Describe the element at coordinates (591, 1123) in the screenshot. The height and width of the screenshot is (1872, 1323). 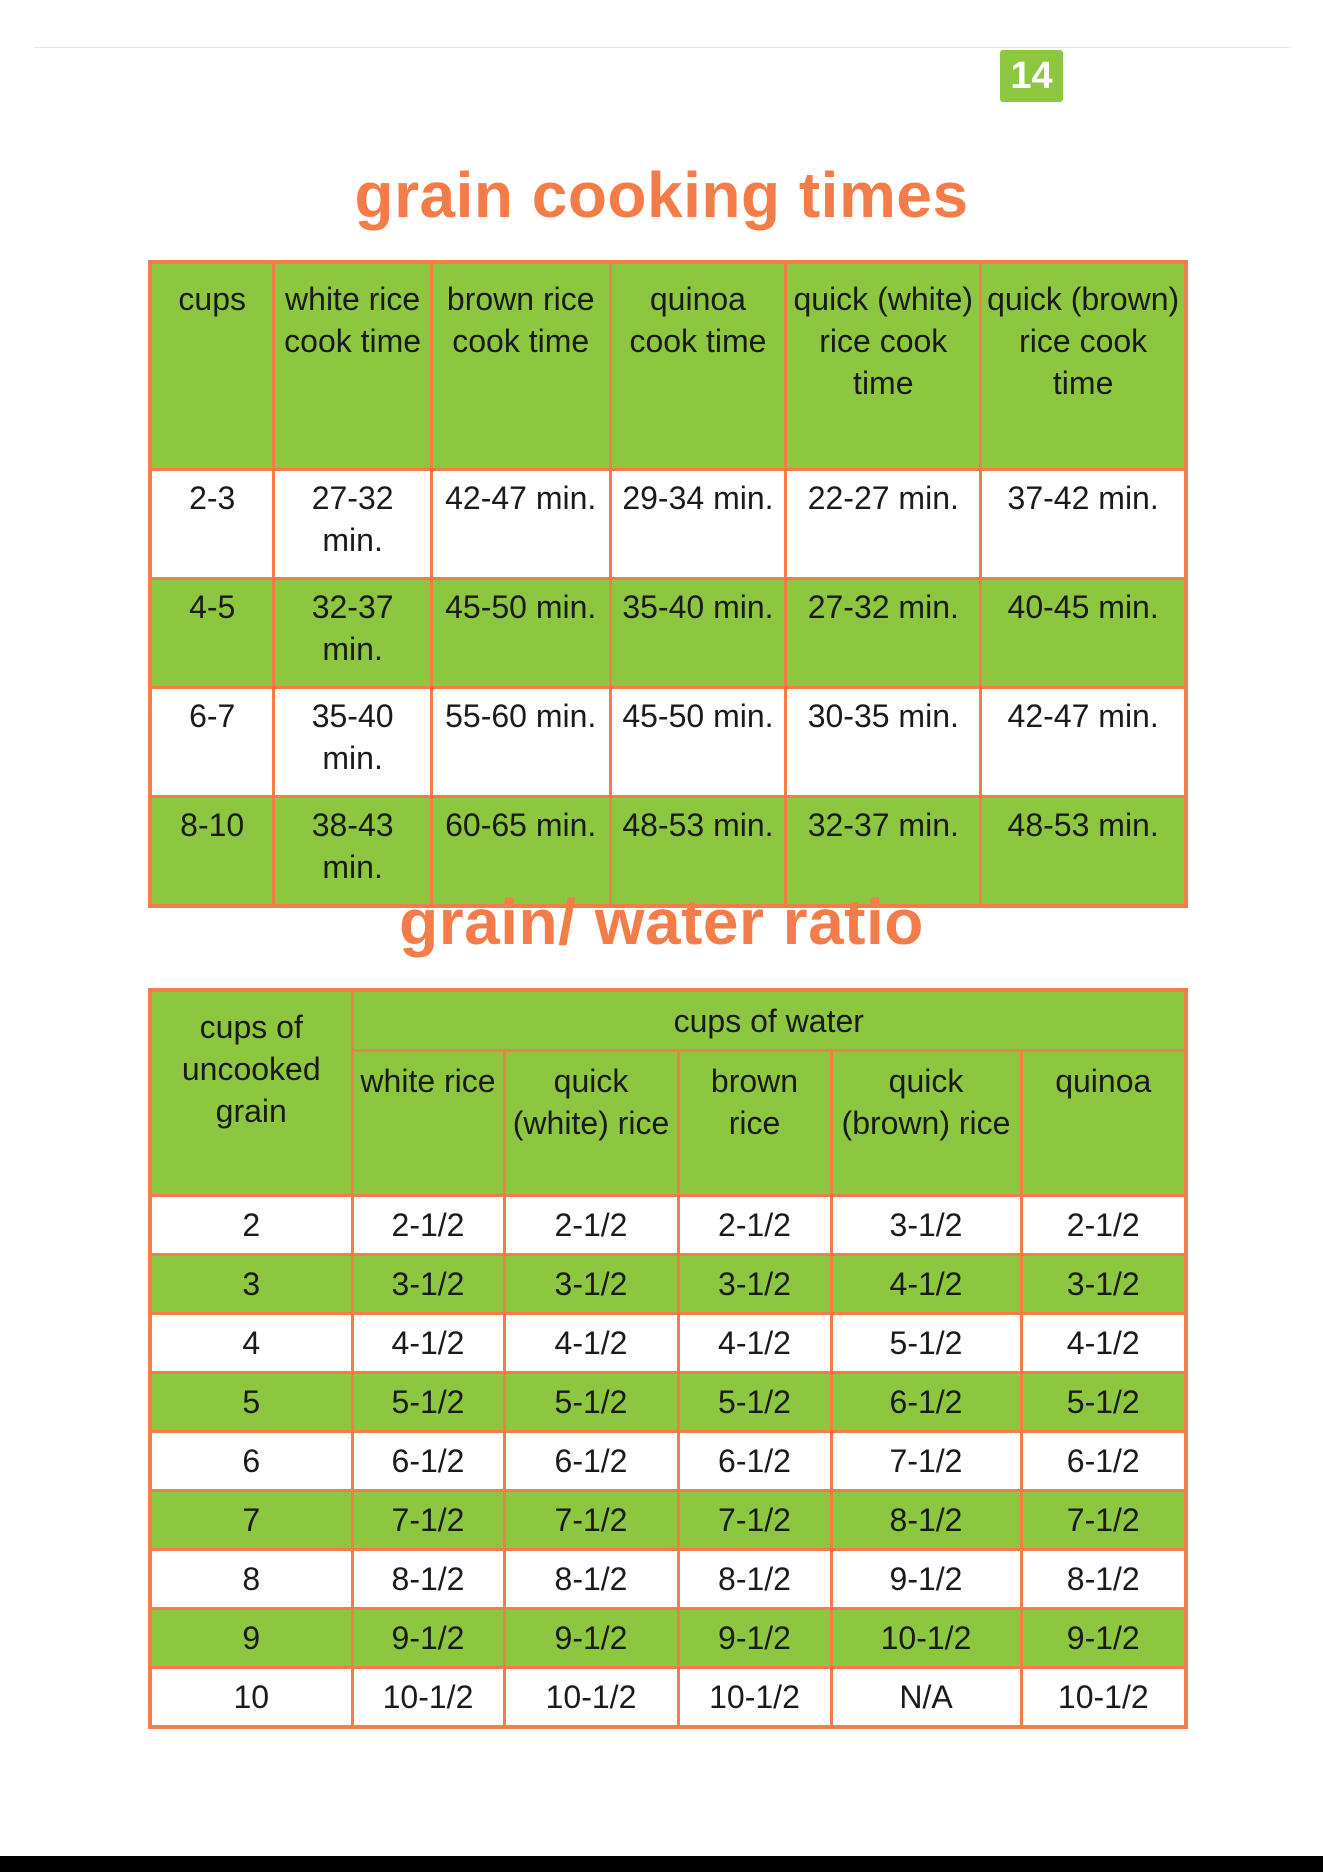
I see `column-header: quick (white) rice` at that location.